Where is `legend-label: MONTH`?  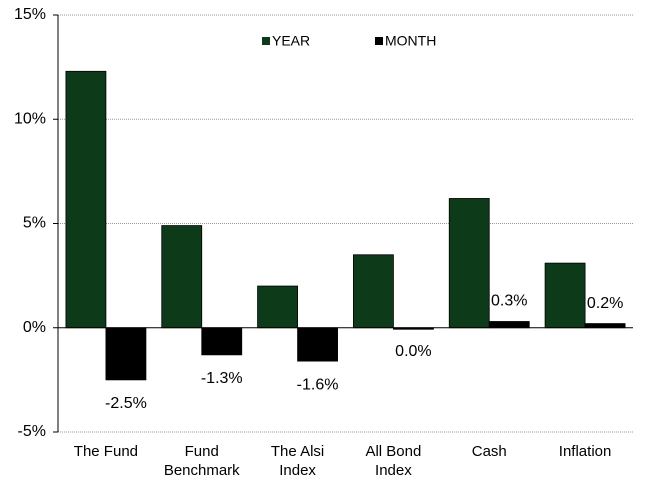 legend-label: MONTH is located at coordinates (410, 41).